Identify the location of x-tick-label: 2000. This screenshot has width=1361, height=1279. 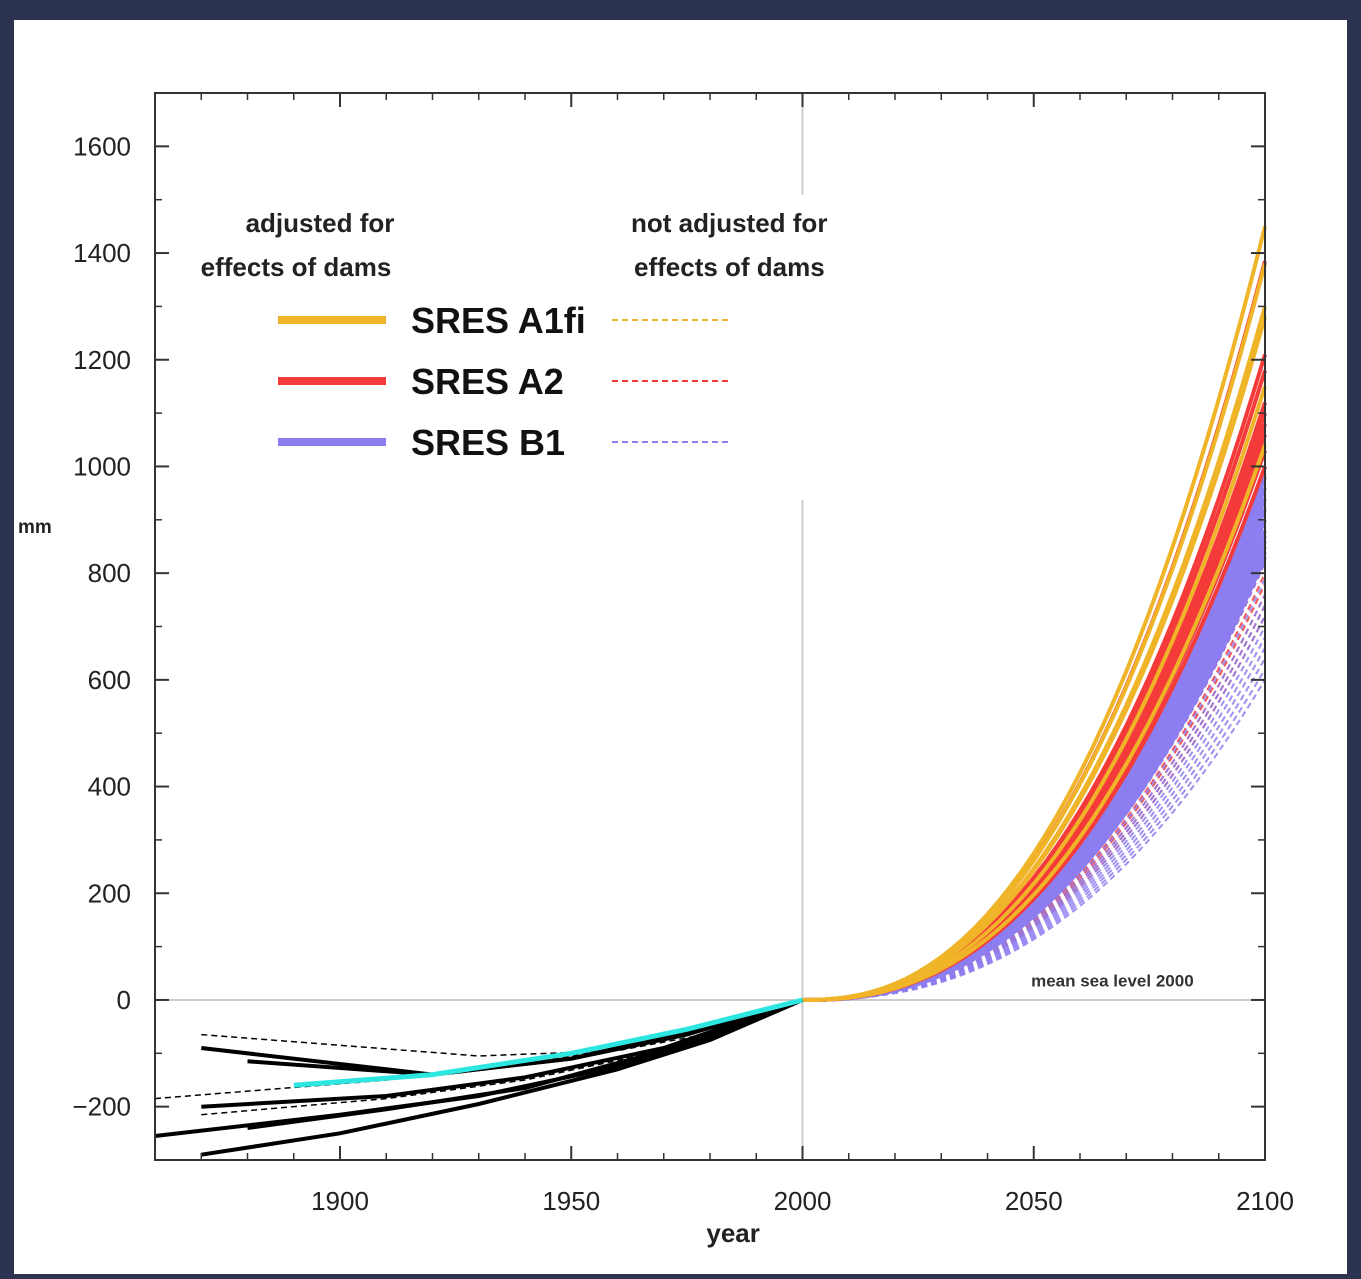
(803, 1201).